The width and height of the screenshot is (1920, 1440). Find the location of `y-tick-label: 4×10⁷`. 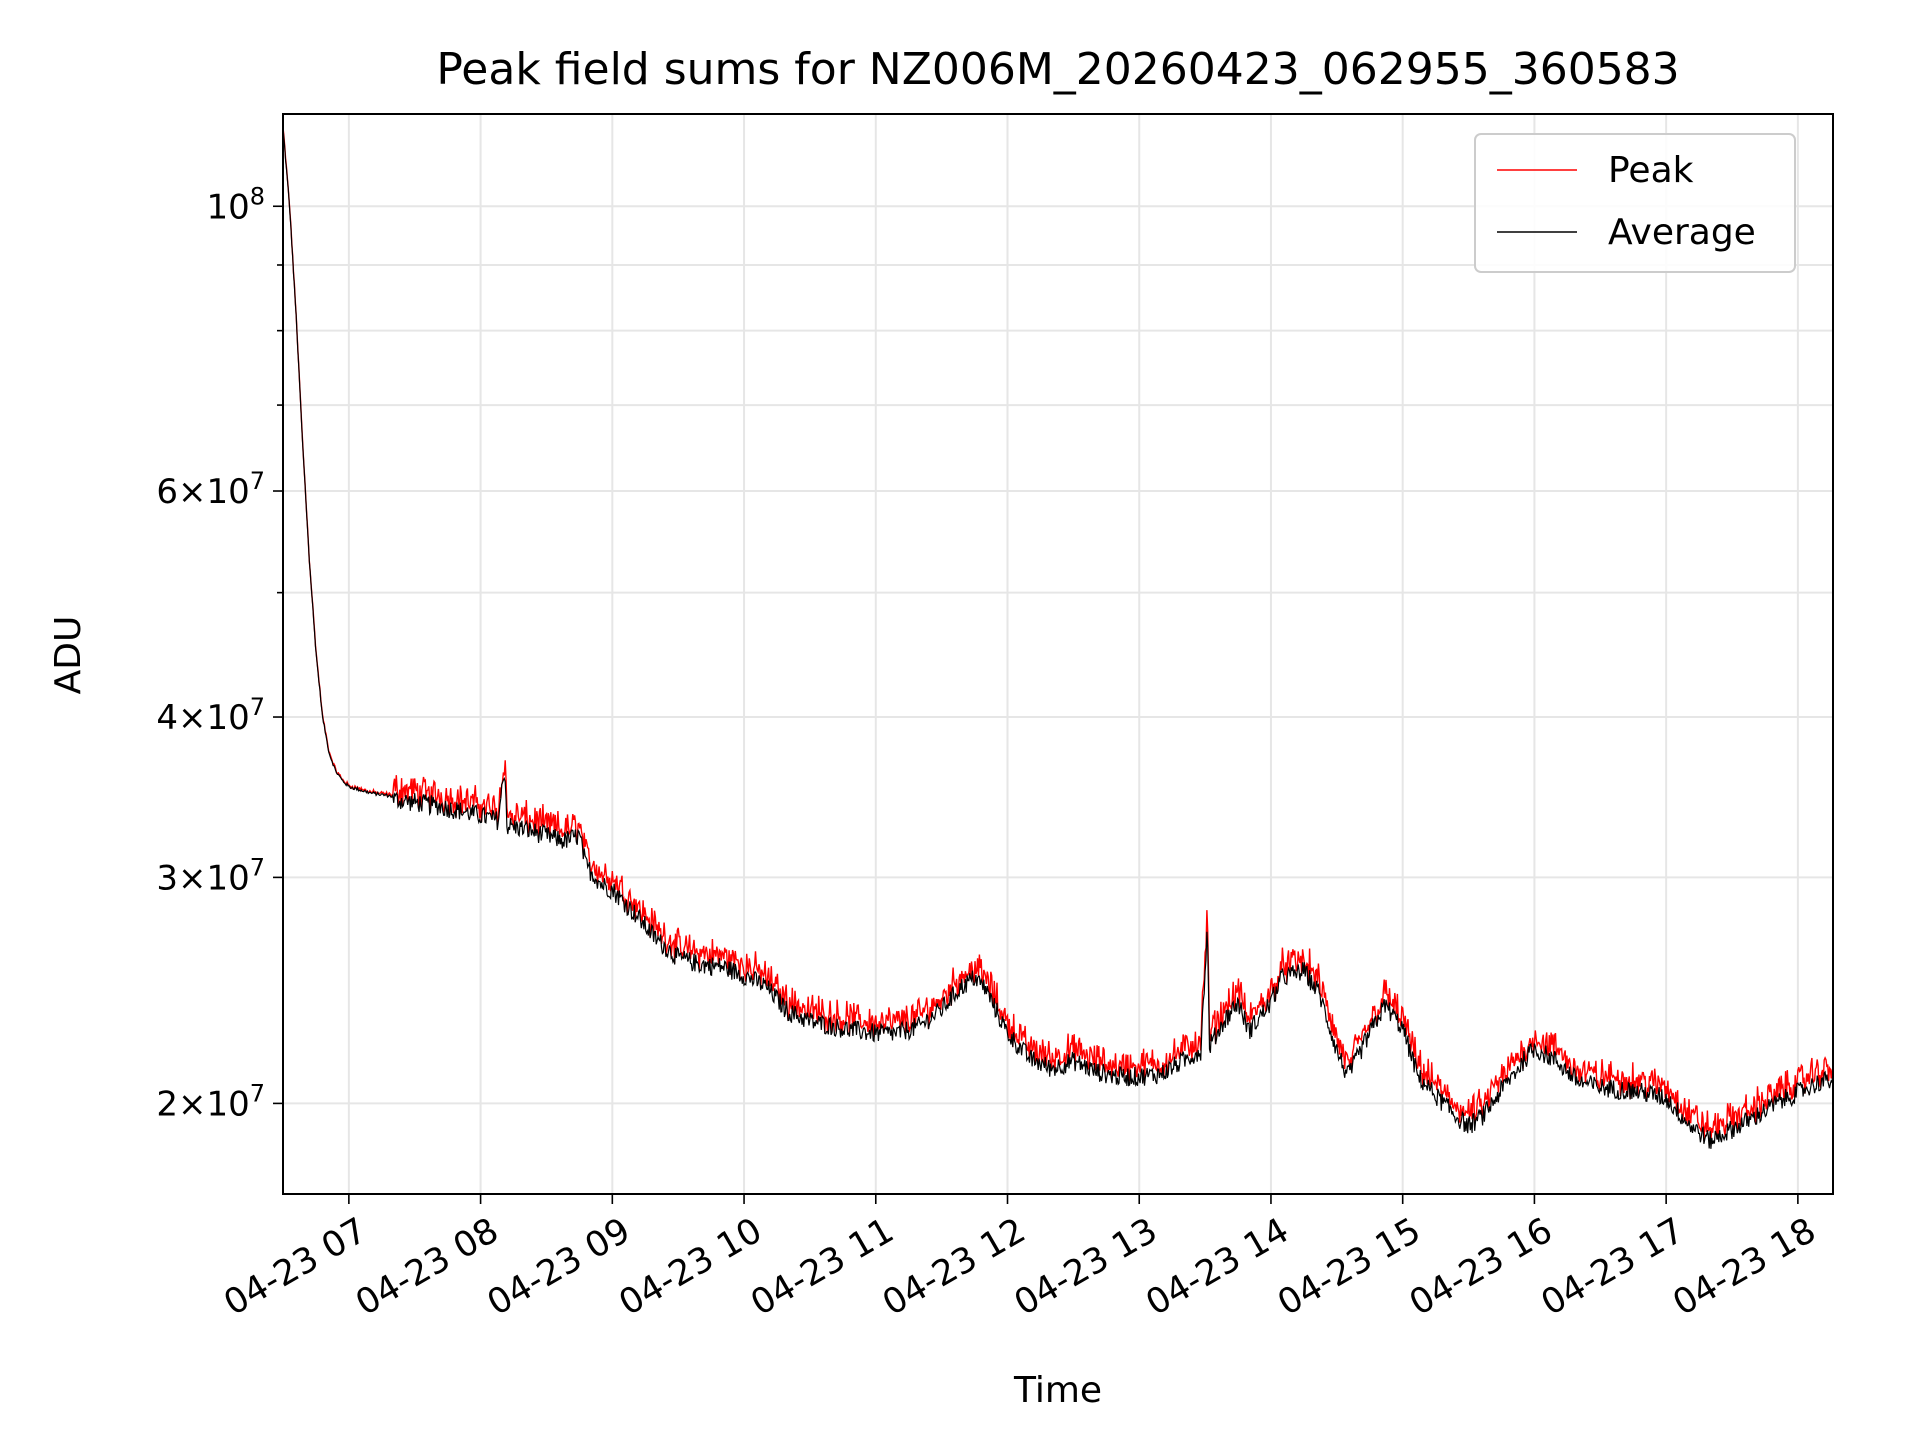

y-tick-label: 4×10⁷ is located at coordinates (210, 715).